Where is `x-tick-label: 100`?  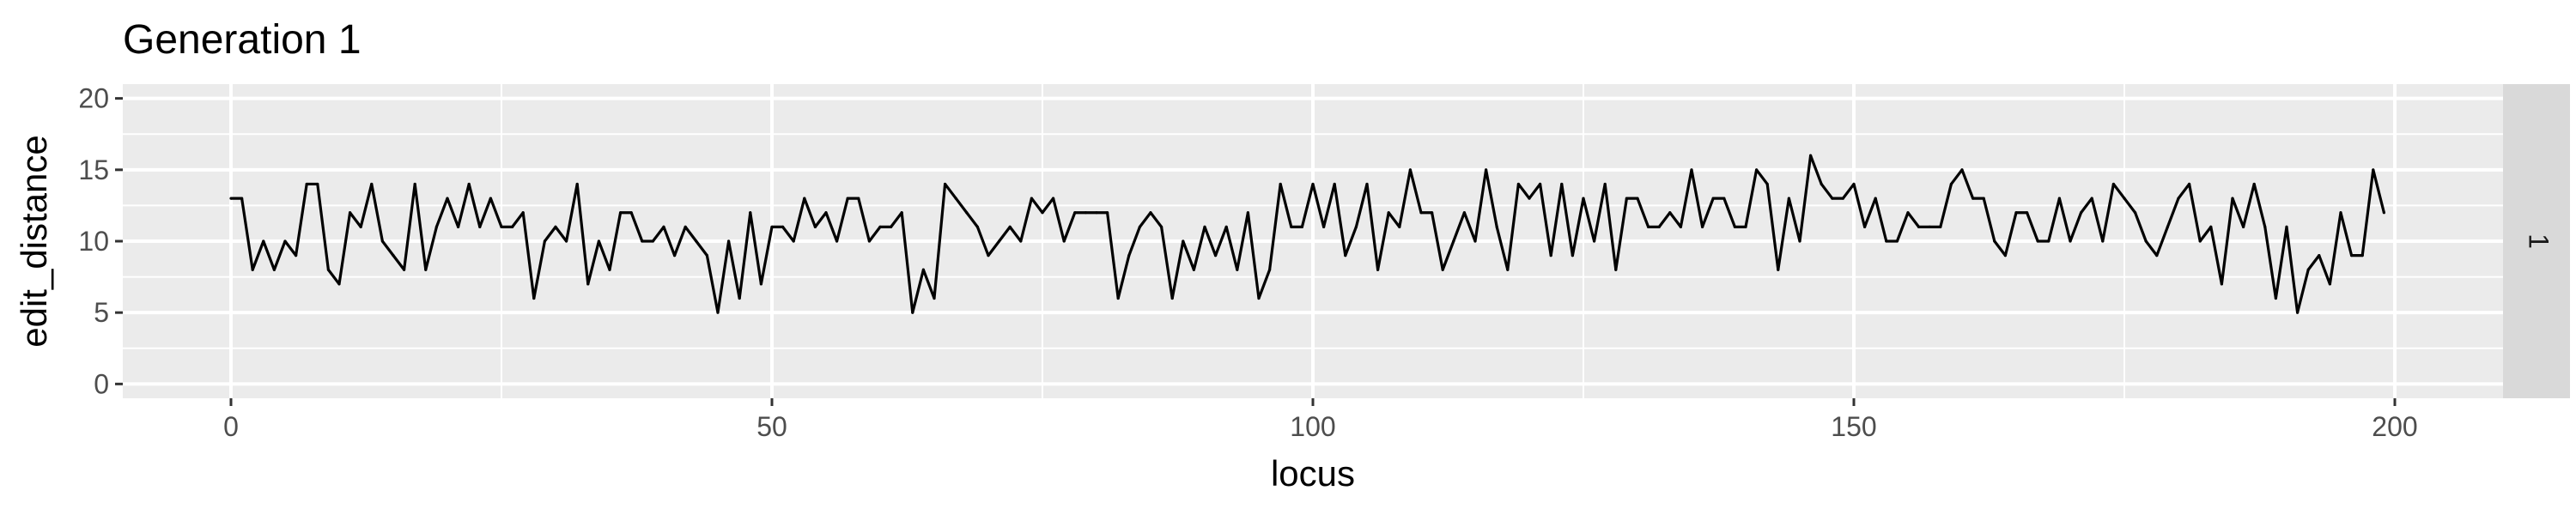 x-tick-label: 100 is located at coordinates (1312, 426).